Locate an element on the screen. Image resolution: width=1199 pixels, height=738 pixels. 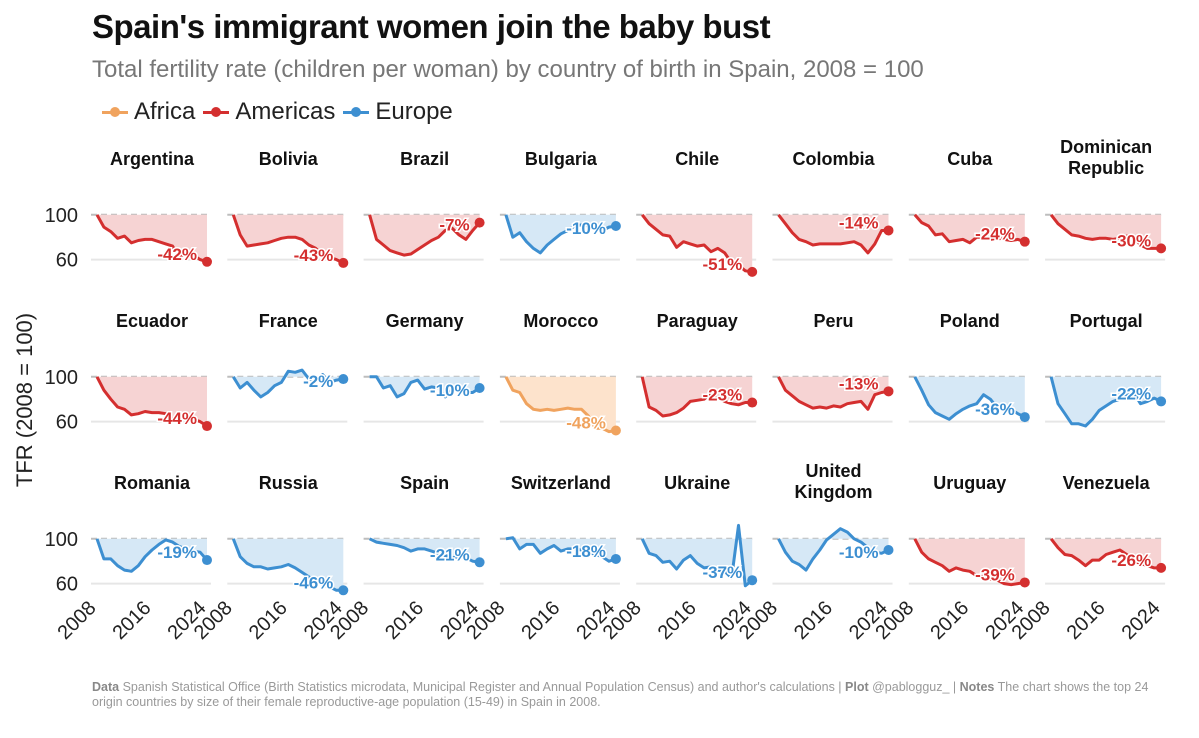
panel-argentina: Argentina 60 100 -42% is located at coordinates (128, 210).